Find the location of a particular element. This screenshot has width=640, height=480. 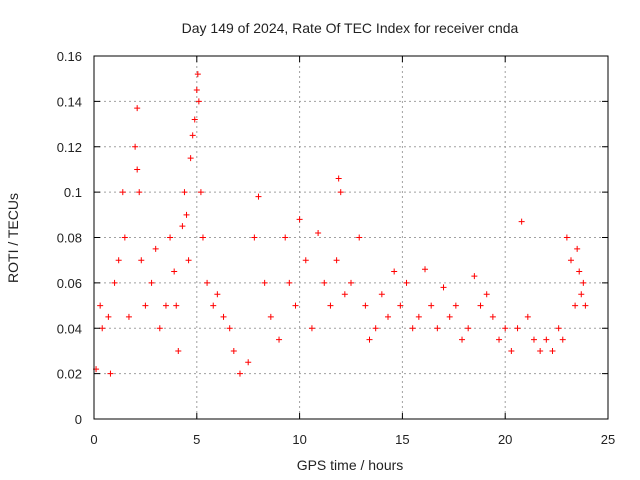

y-tick-label: 0.12 is located at coordinates (69, 147).